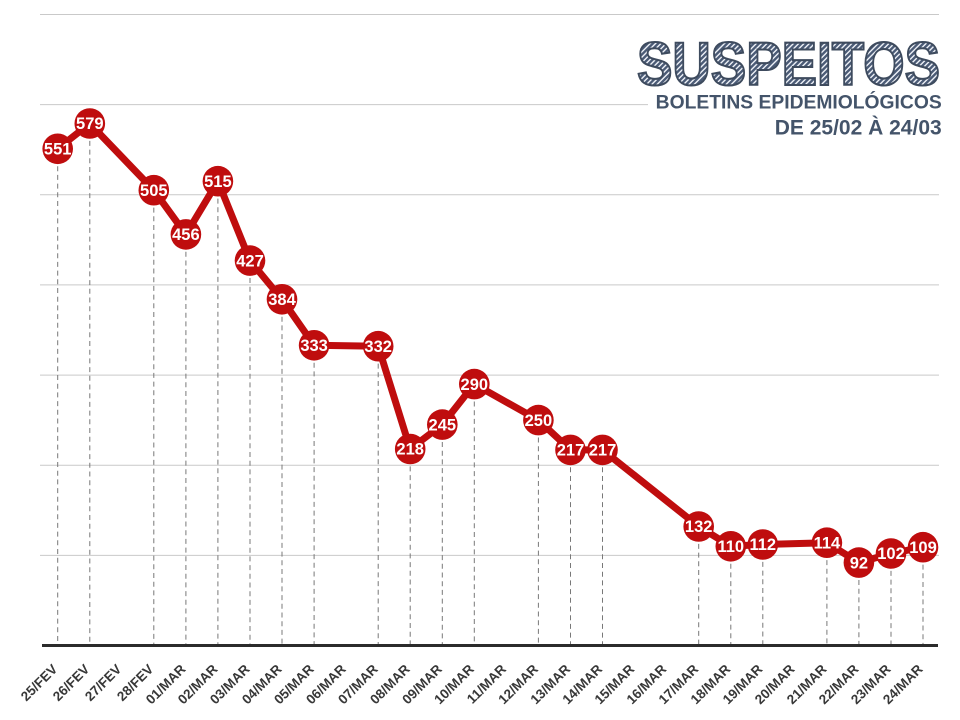 Image resolution: width=960 pixels, height=720 pixels. I want to click on svg-text: 218, so click(410, 450).